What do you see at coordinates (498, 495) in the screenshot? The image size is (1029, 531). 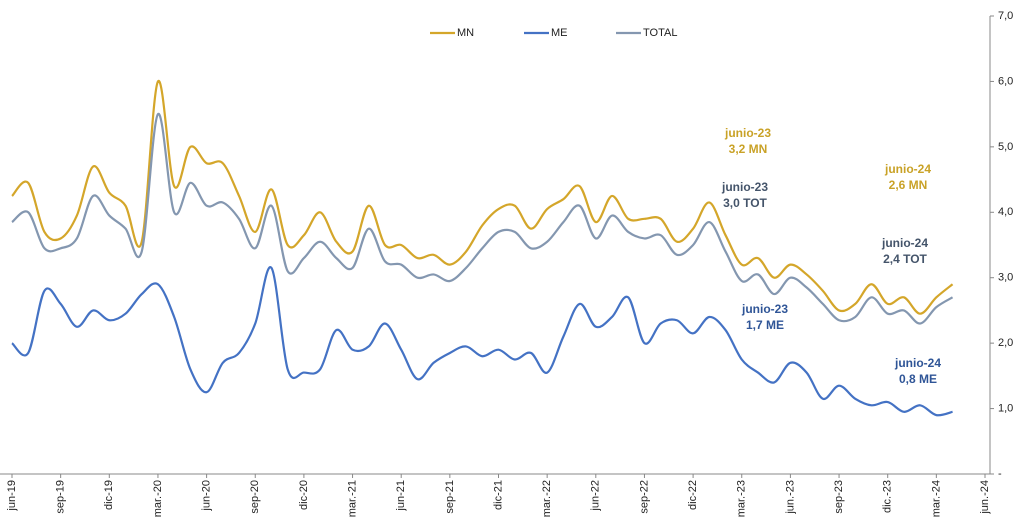 I see `x-tick-label: dic-21` at bounding box center [498, 495].